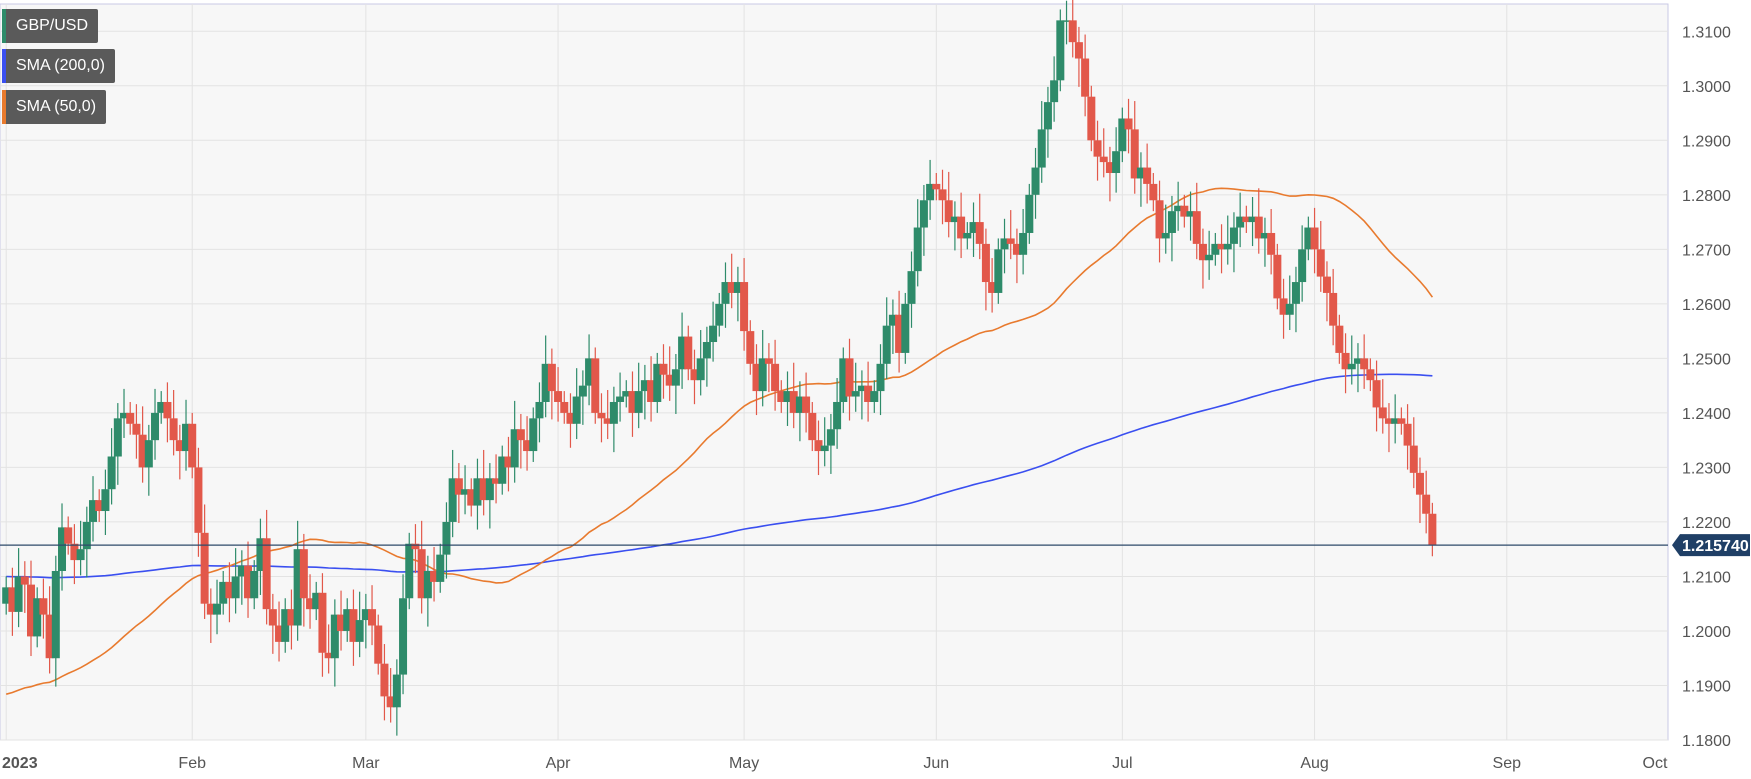 Image resolution: width=1751 pixels, height=779 pixels. Describe the element at coordinates (1706, 741) in the screenshot. I see `y-tick-label: 1.1800` at that location.